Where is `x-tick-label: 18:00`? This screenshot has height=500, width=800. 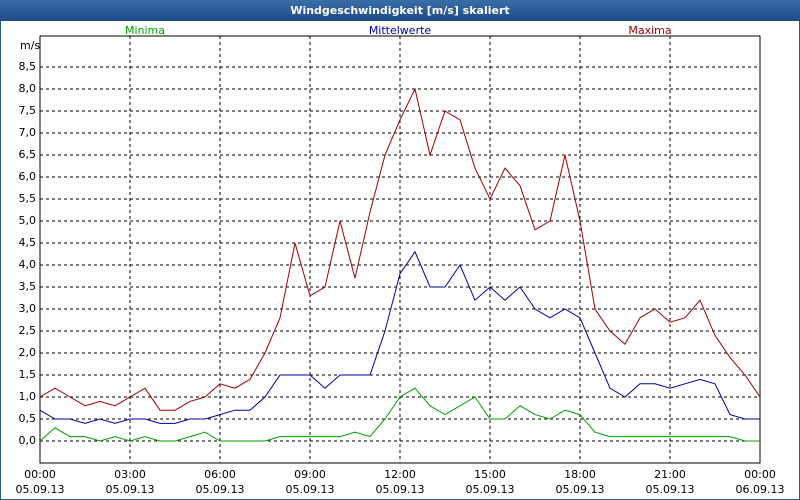 x-tick-label: 18:00 is located at coordinates (580, 474).